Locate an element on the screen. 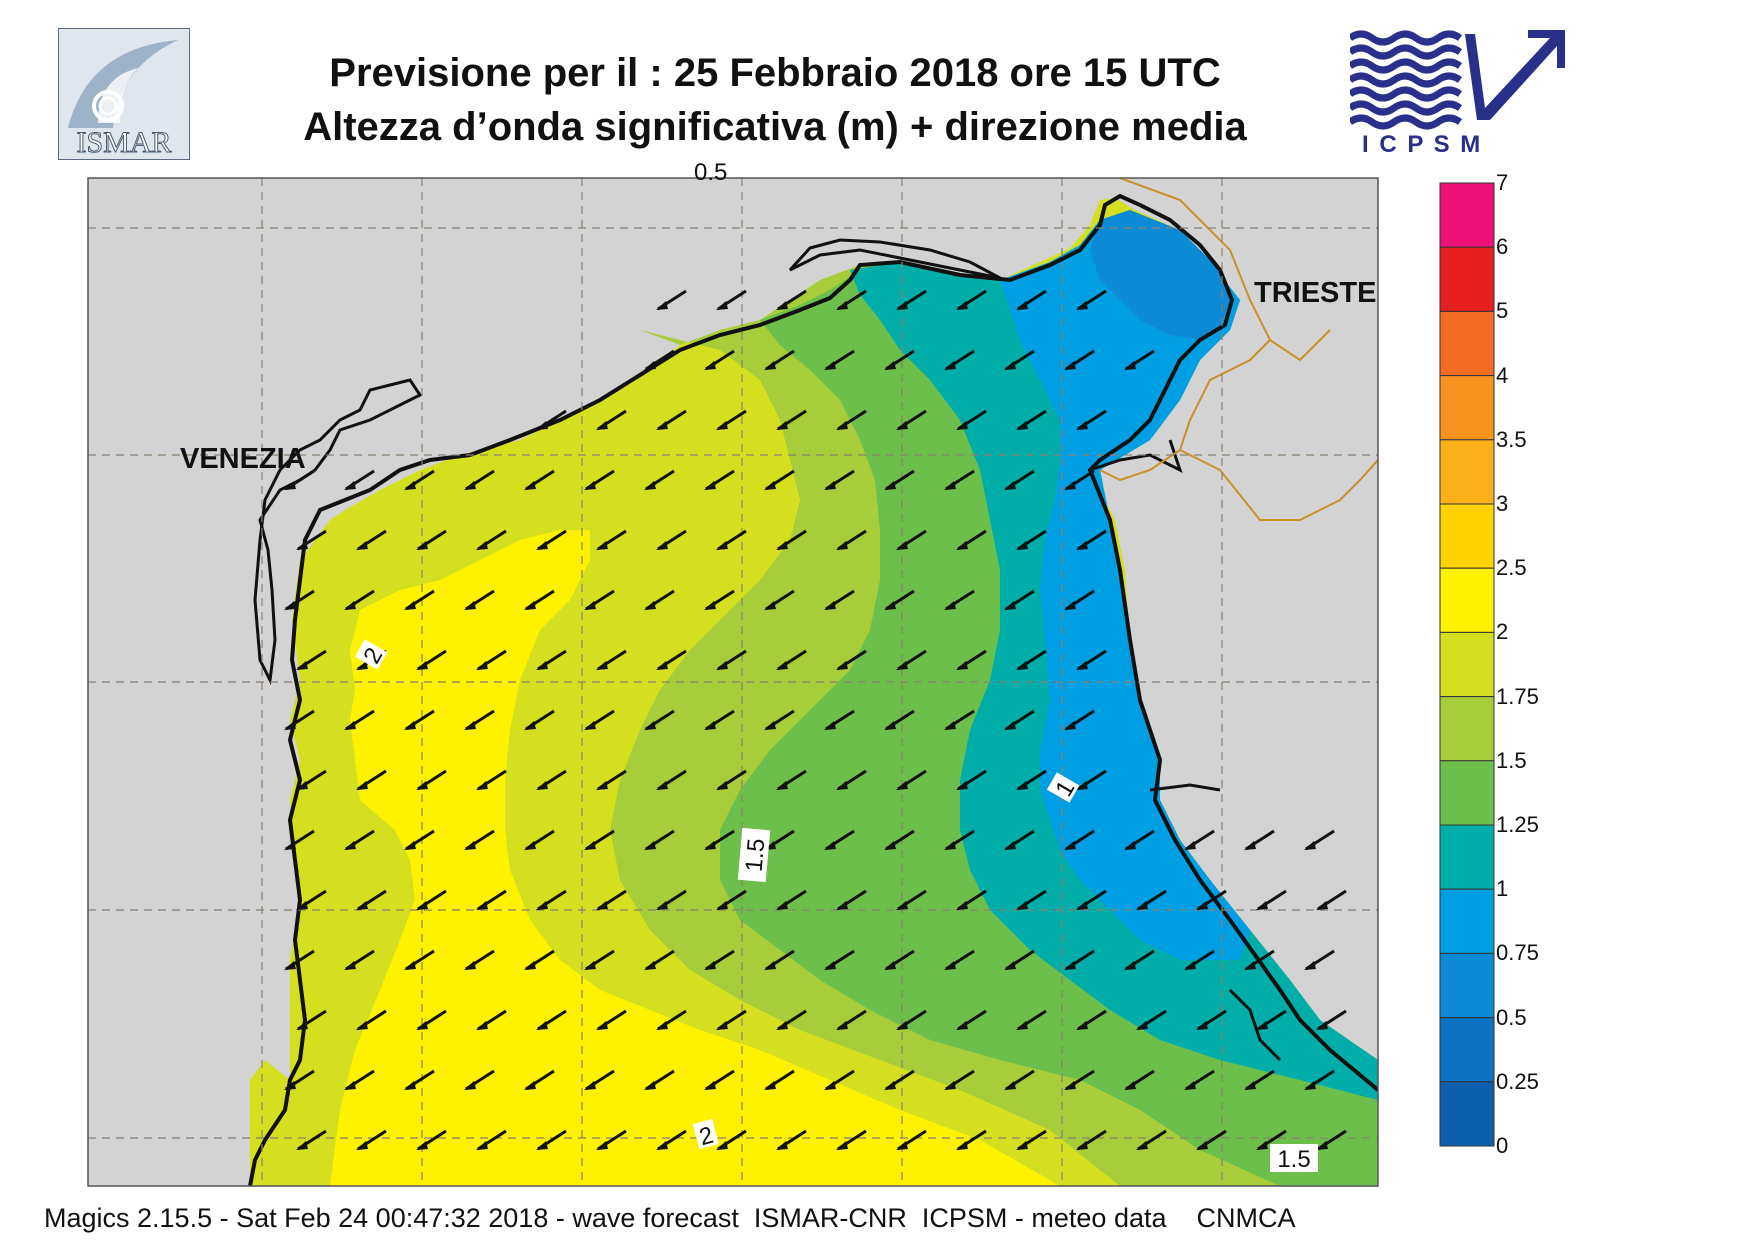  colour-legend is located at coordinates (1467, 664).